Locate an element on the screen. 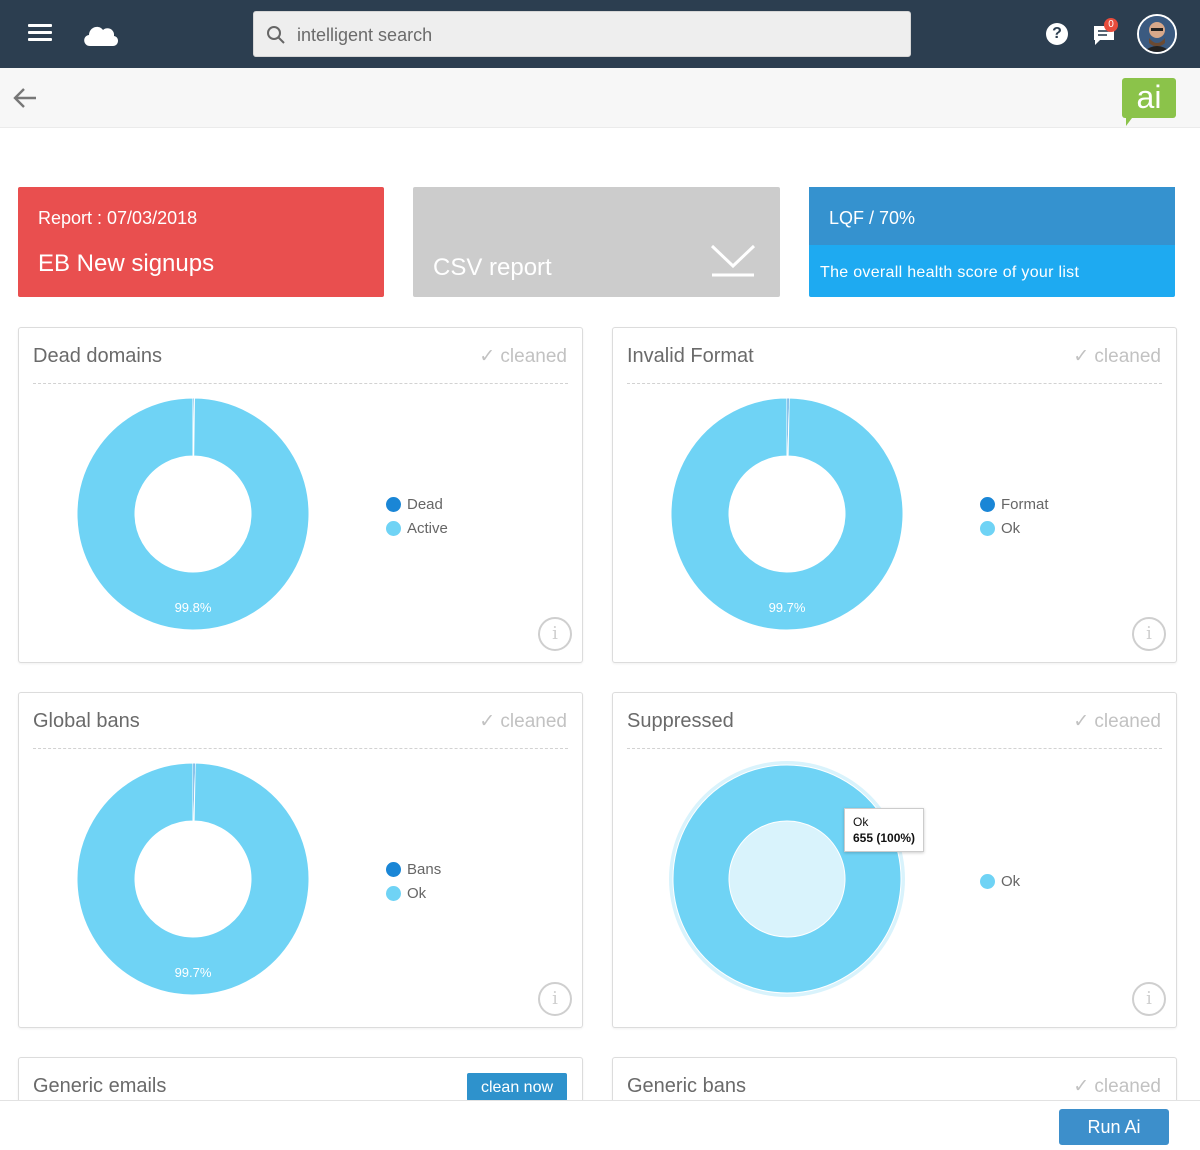 The width and height of the screenshot is (1200, 1150). chart-legend: Ok is located at coordinates (1000, 881).